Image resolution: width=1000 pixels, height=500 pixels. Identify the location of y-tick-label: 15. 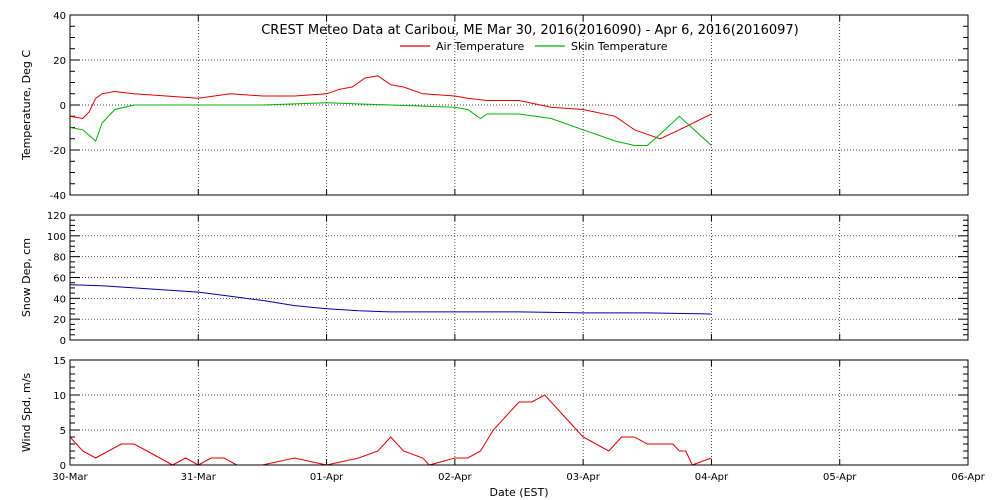
(59, 361).